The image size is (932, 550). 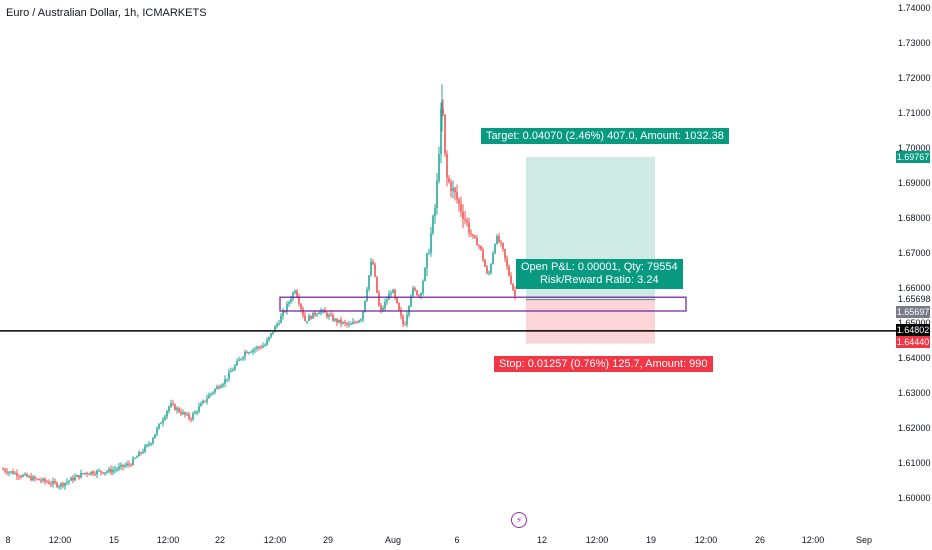 I want to click on lightning-icon: ⚡, so click(x=519, y=520).